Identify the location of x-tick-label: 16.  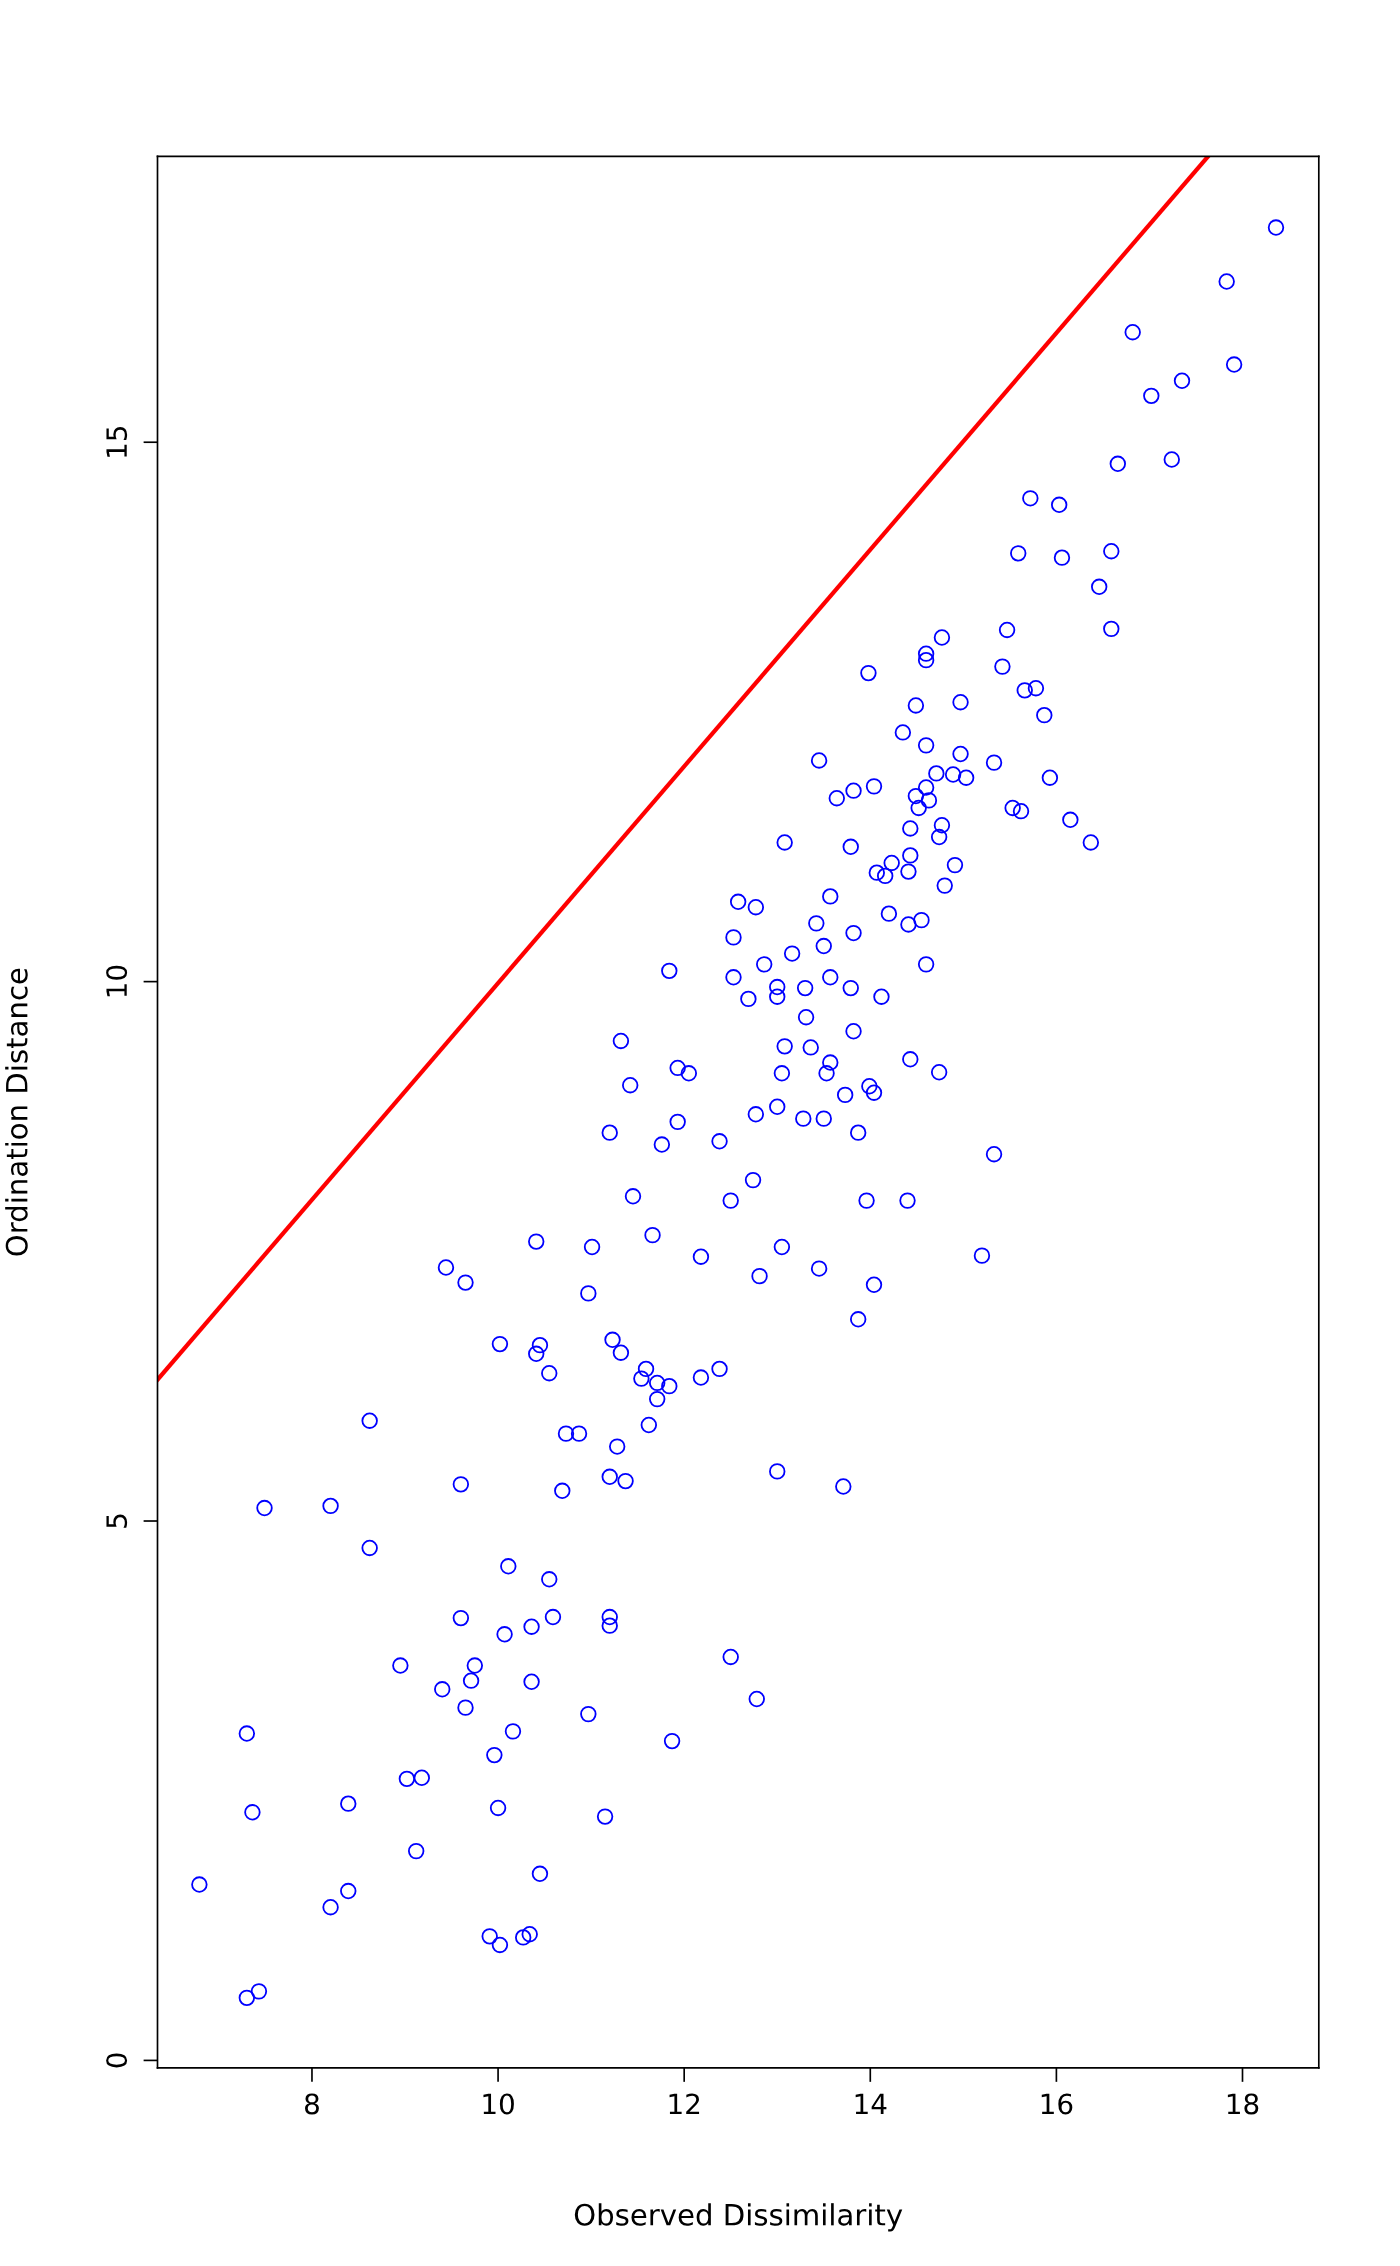
(1057, 2104).